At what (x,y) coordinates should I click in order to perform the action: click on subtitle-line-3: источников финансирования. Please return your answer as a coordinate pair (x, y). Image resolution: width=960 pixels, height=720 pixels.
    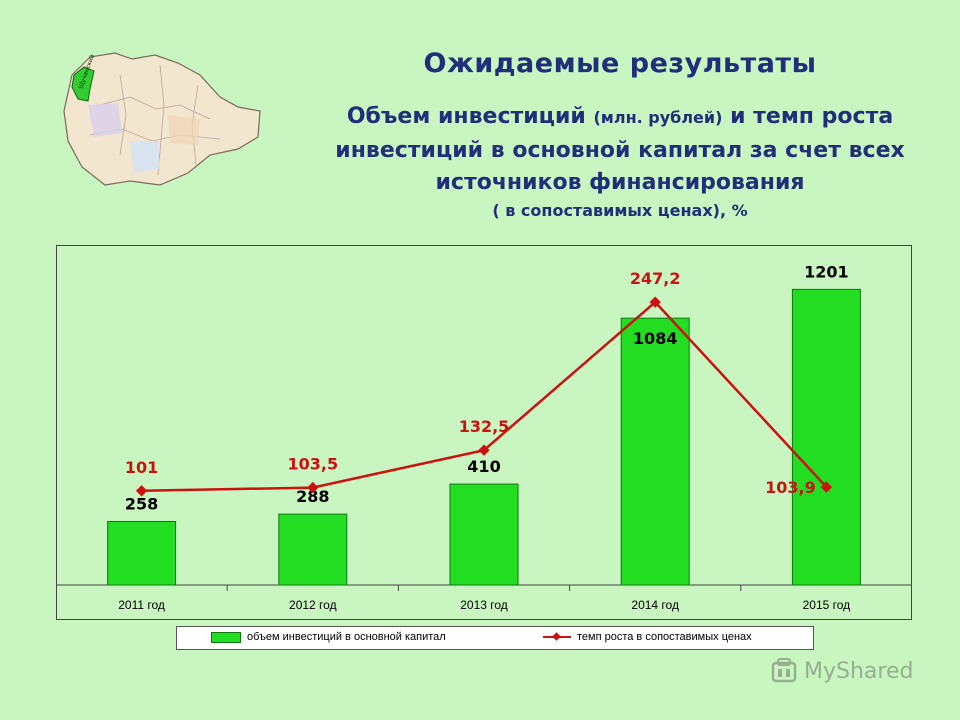
    Looking at the image, I should click on (620, 182).